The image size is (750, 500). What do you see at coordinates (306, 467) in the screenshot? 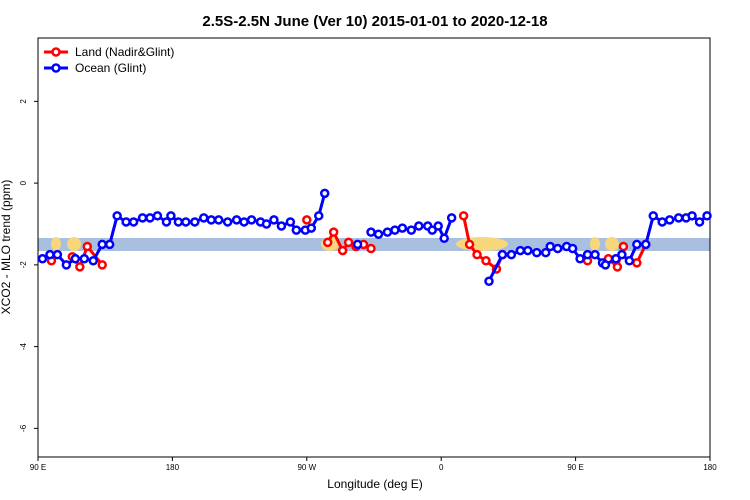
I see `x-tick-label: 90 W` at bounding box center [306, 467].